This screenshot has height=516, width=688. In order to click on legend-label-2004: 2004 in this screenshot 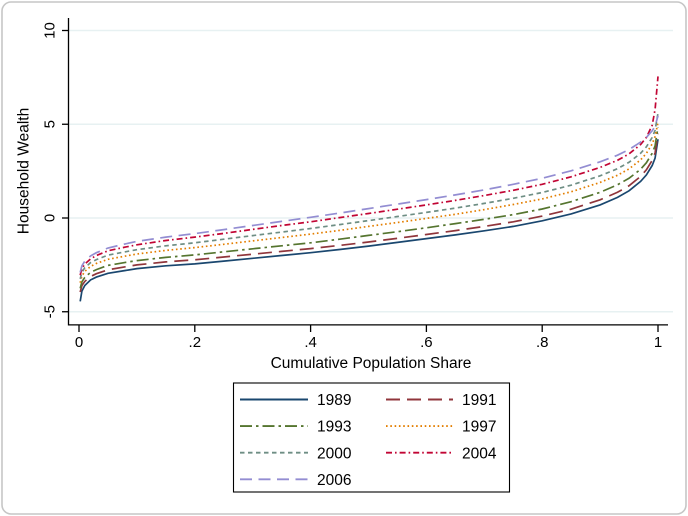, I will do `click(479, 453)`.